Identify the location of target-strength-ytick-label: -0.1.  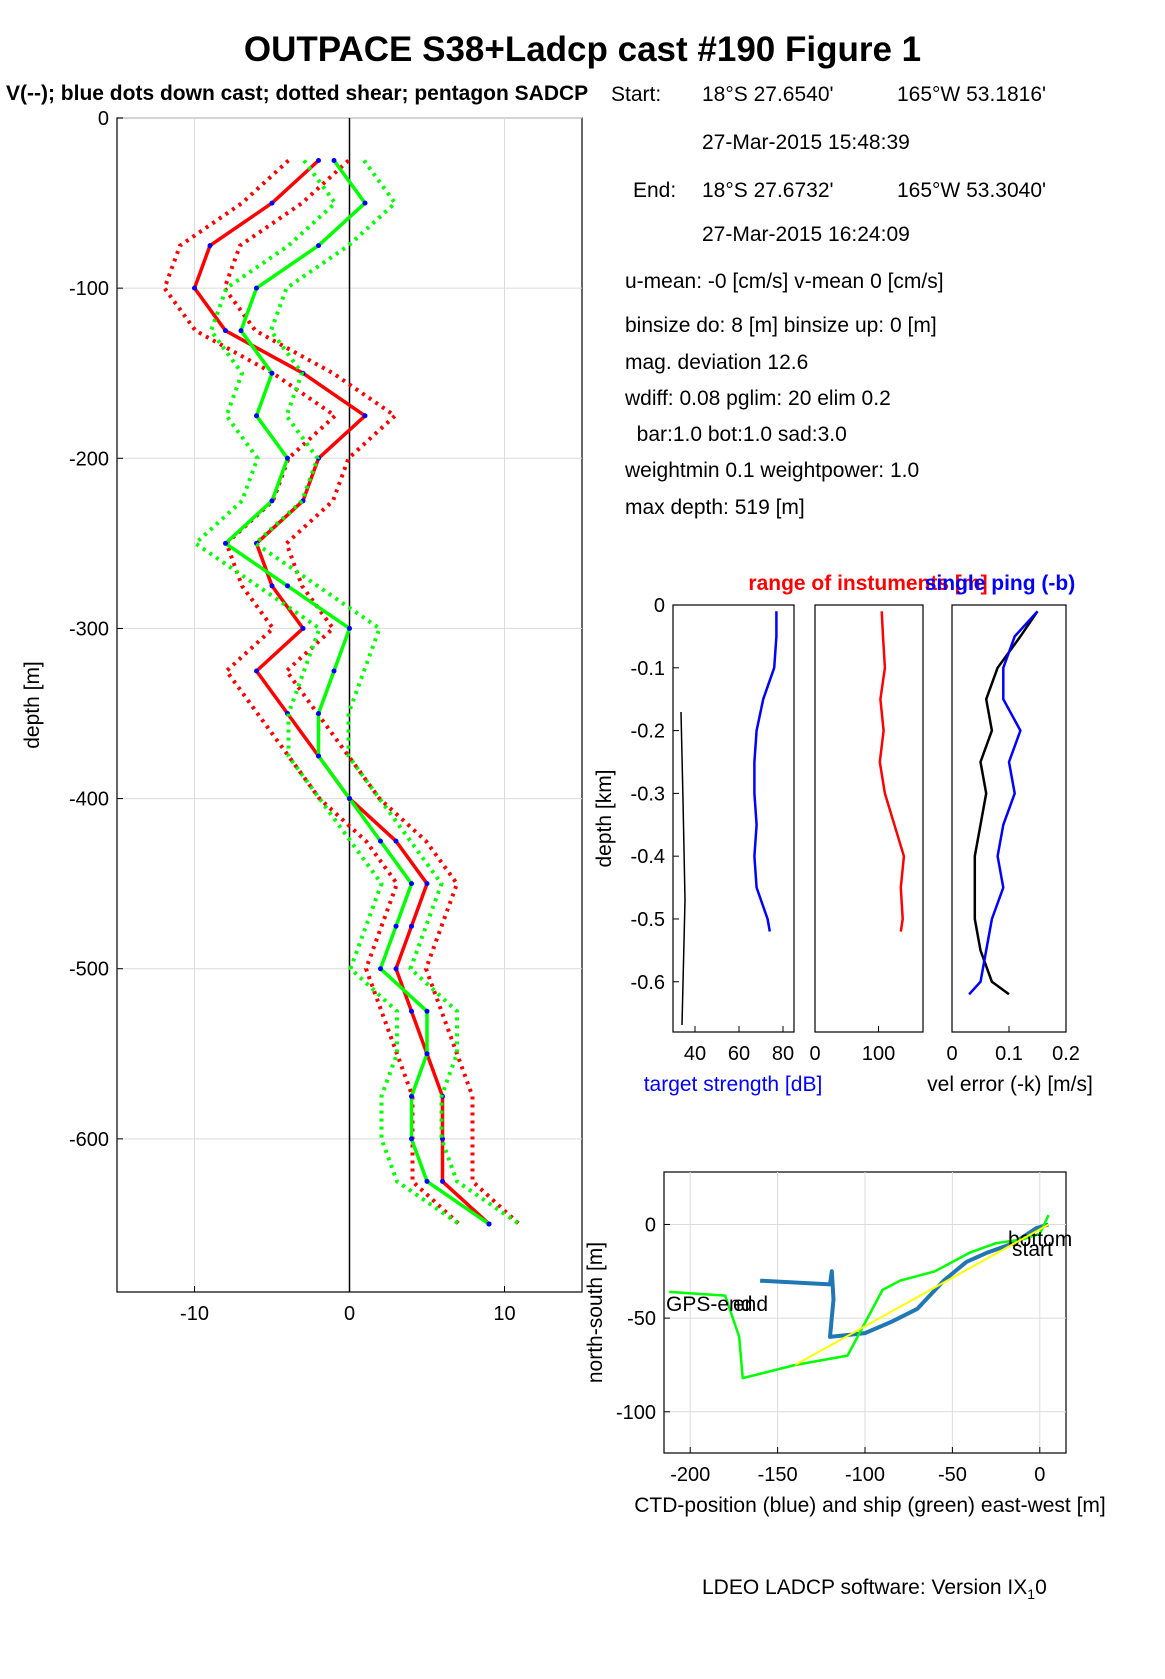
(648, 669).